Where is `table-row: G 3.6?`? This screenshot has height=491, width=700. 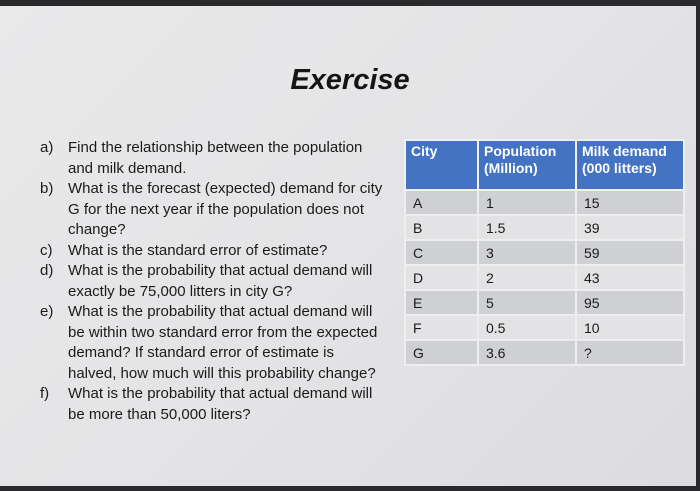 table-row: G 3.6? is located at coordinates (544, 352).